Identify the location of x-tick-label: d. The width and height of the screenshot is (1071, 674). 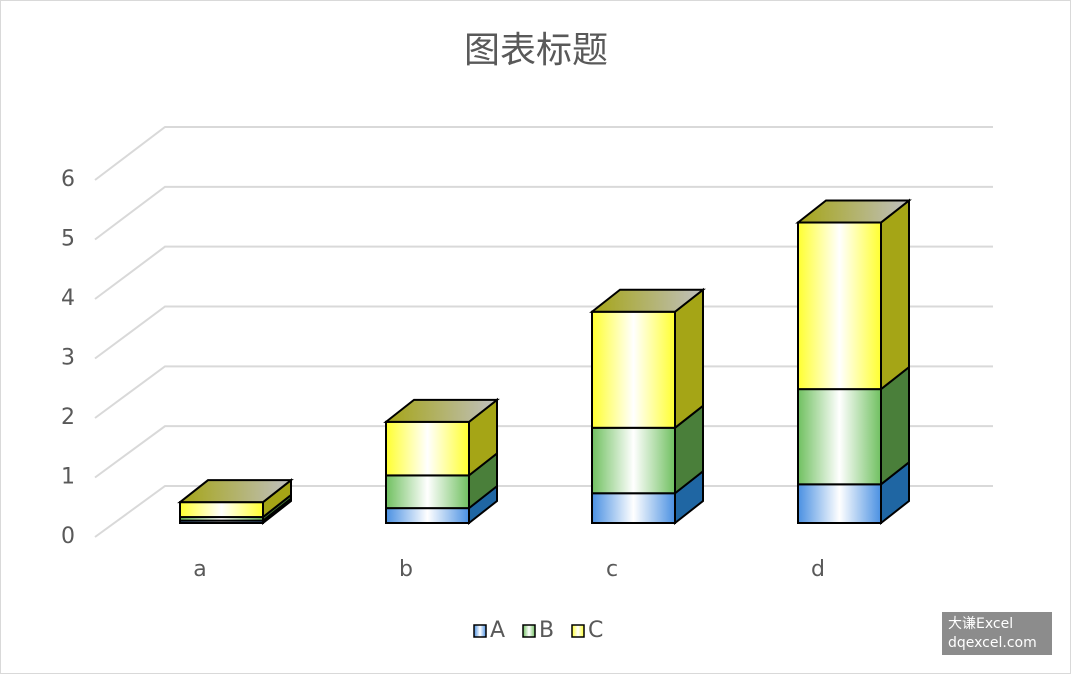
(818, 569).